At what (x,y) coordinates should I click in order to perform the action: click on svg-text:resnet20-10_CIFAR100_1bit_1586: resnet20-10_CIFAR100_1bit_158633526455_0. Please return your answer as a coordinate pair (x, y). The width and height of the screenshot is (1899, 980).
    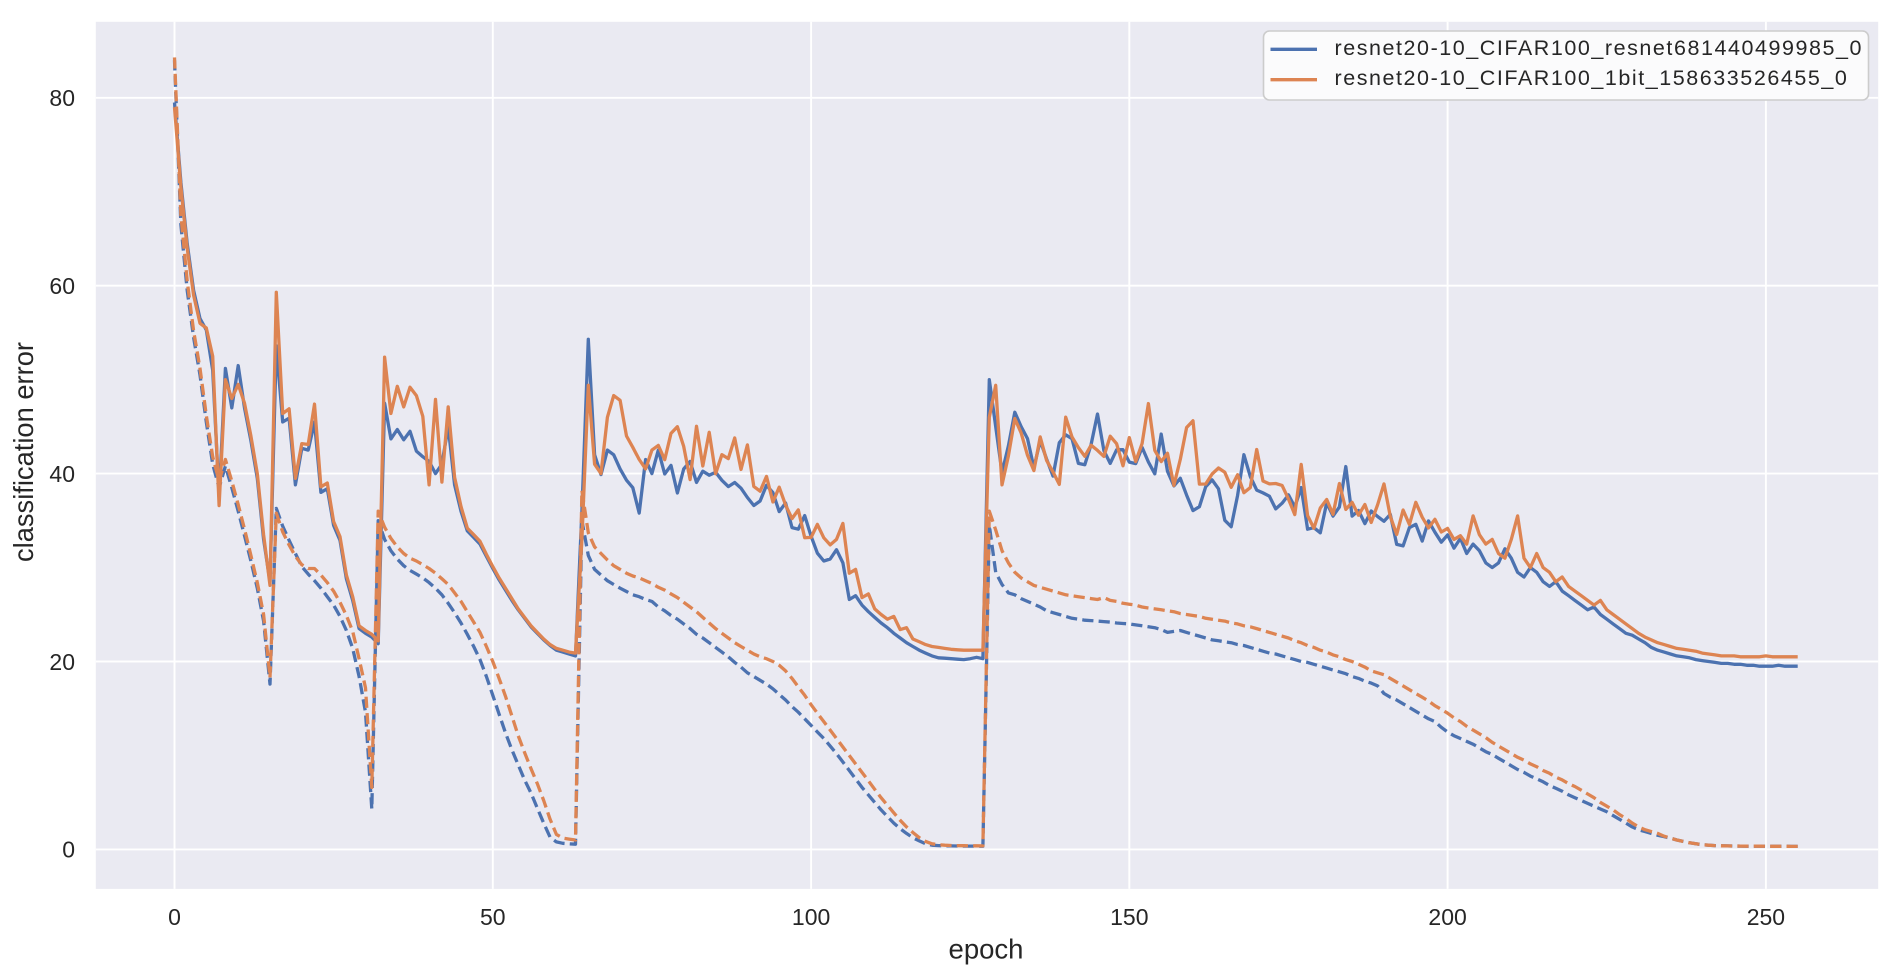
    Looking at the image, I should click on (1592, 78).